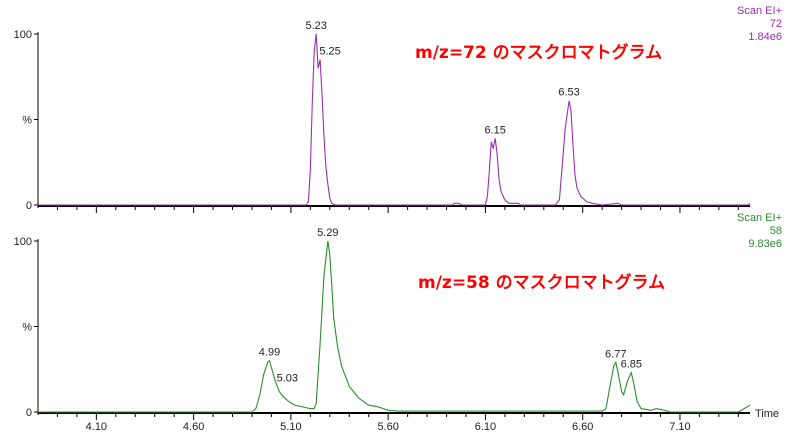 The image size is (800, 441). I want to click on peak-label: 5.29, so click(327, 233).